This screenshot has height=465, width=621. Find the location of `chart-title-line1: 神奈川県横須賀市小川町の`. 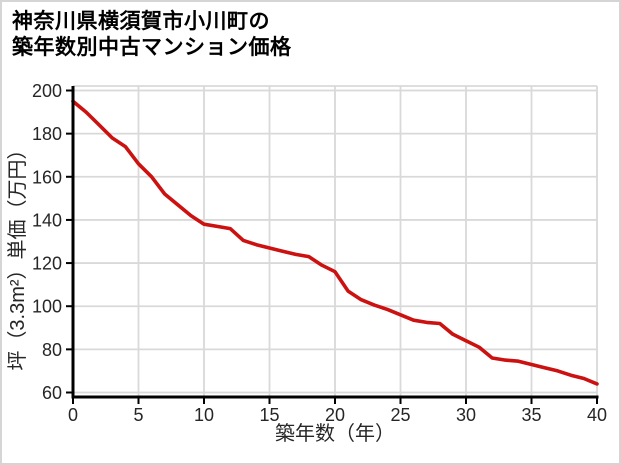

chart-title-line1: 神奈川県横須賀市小川町の is located at coordinates (141, 21).